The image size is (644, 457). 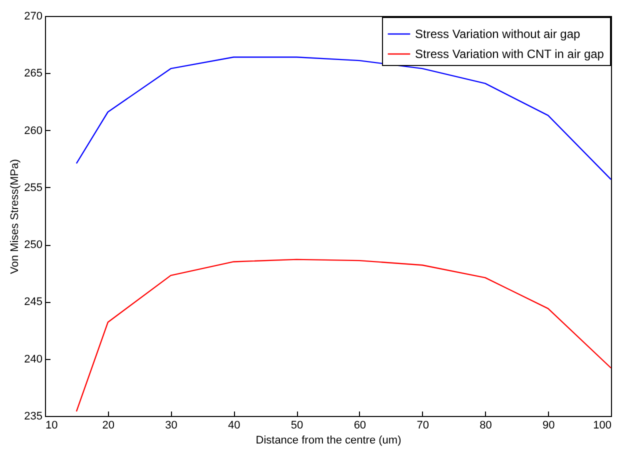 I want to click on x-tick-label: 100, so click(x=602, y=426).